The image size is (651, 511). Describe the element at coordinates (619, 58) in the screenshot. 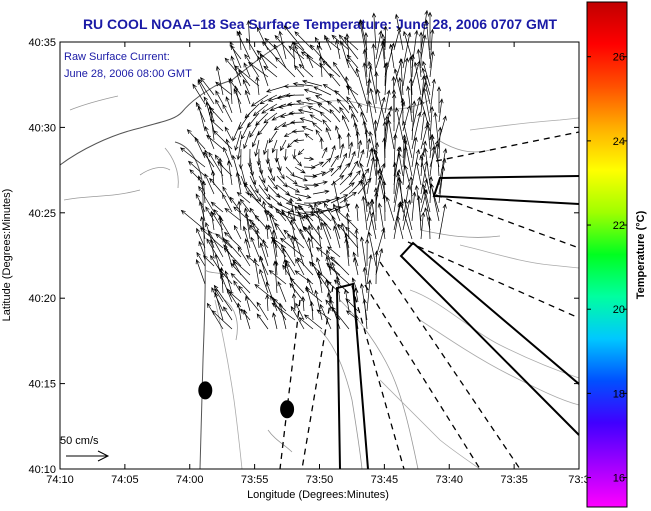

I see `colorbar-tick-label: 26` at that location.